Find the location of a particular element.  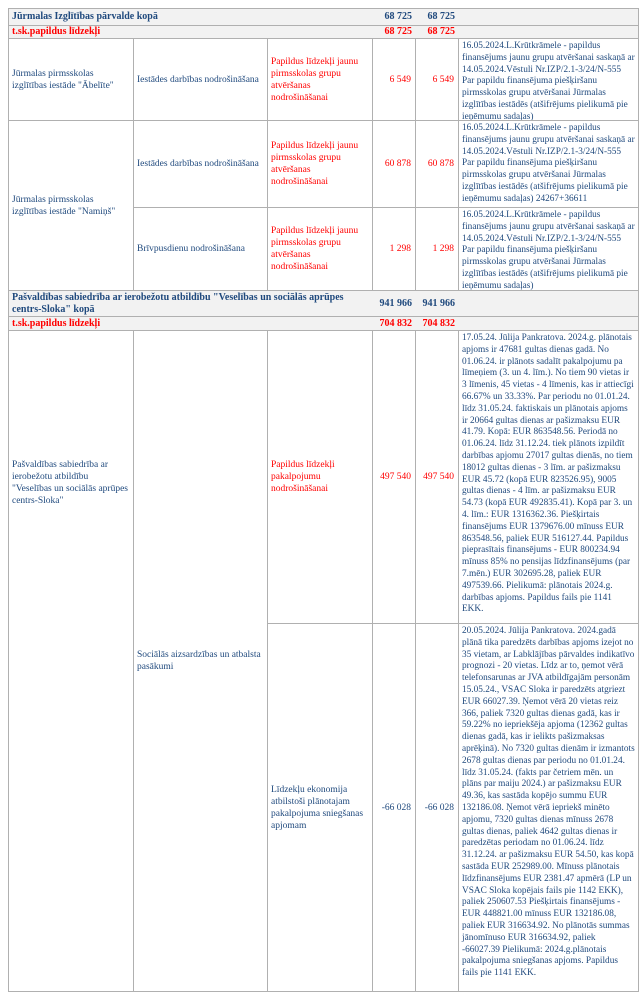

amount-cell-1: 6 549 is located at coordinates (394, 80).